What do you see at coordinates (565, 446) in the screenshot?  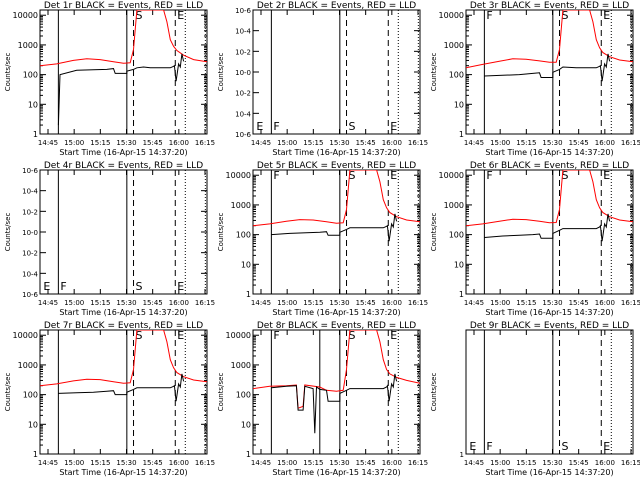 I see `event-letter-S: S` at bounding box center [565, 446].